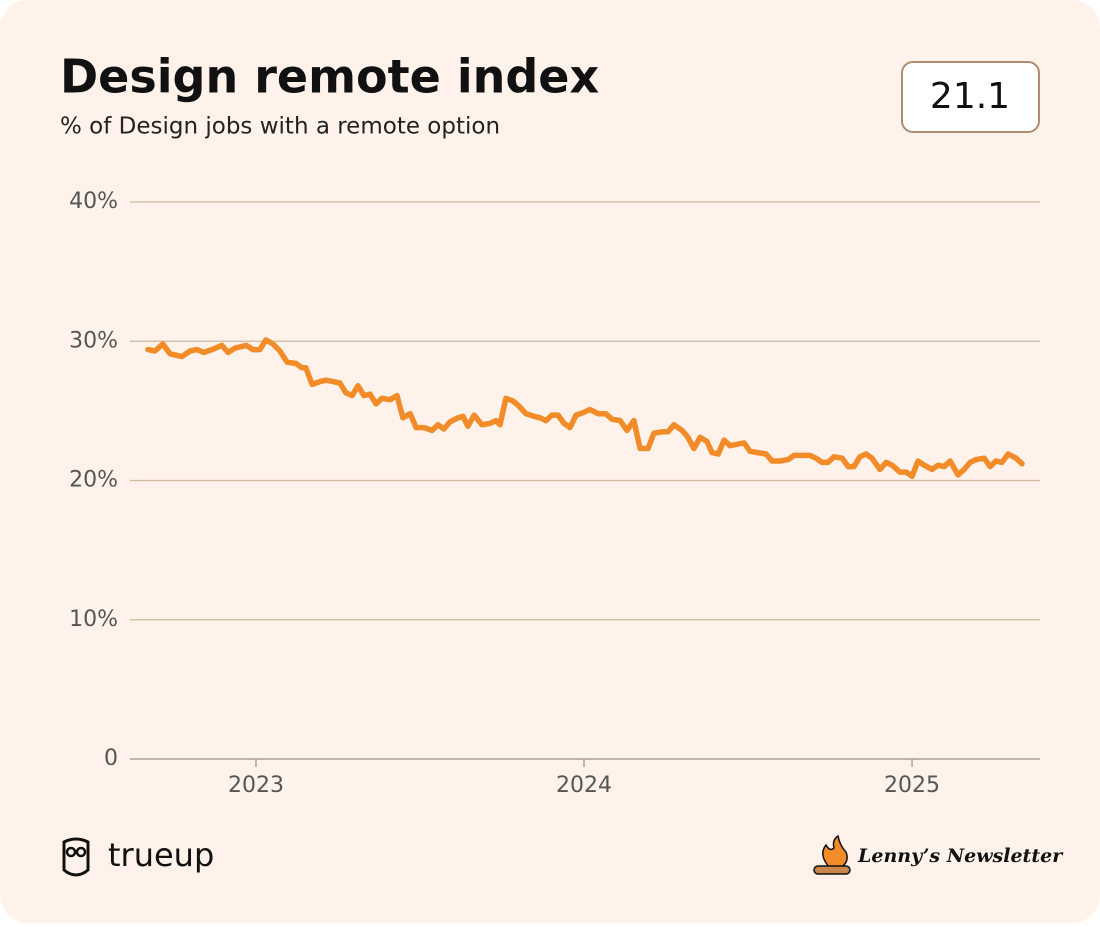  What do you see at coordinates (93, 340) in the screenshot?
I see `y-tick-label: 30%` at bounding box center [93, 340].